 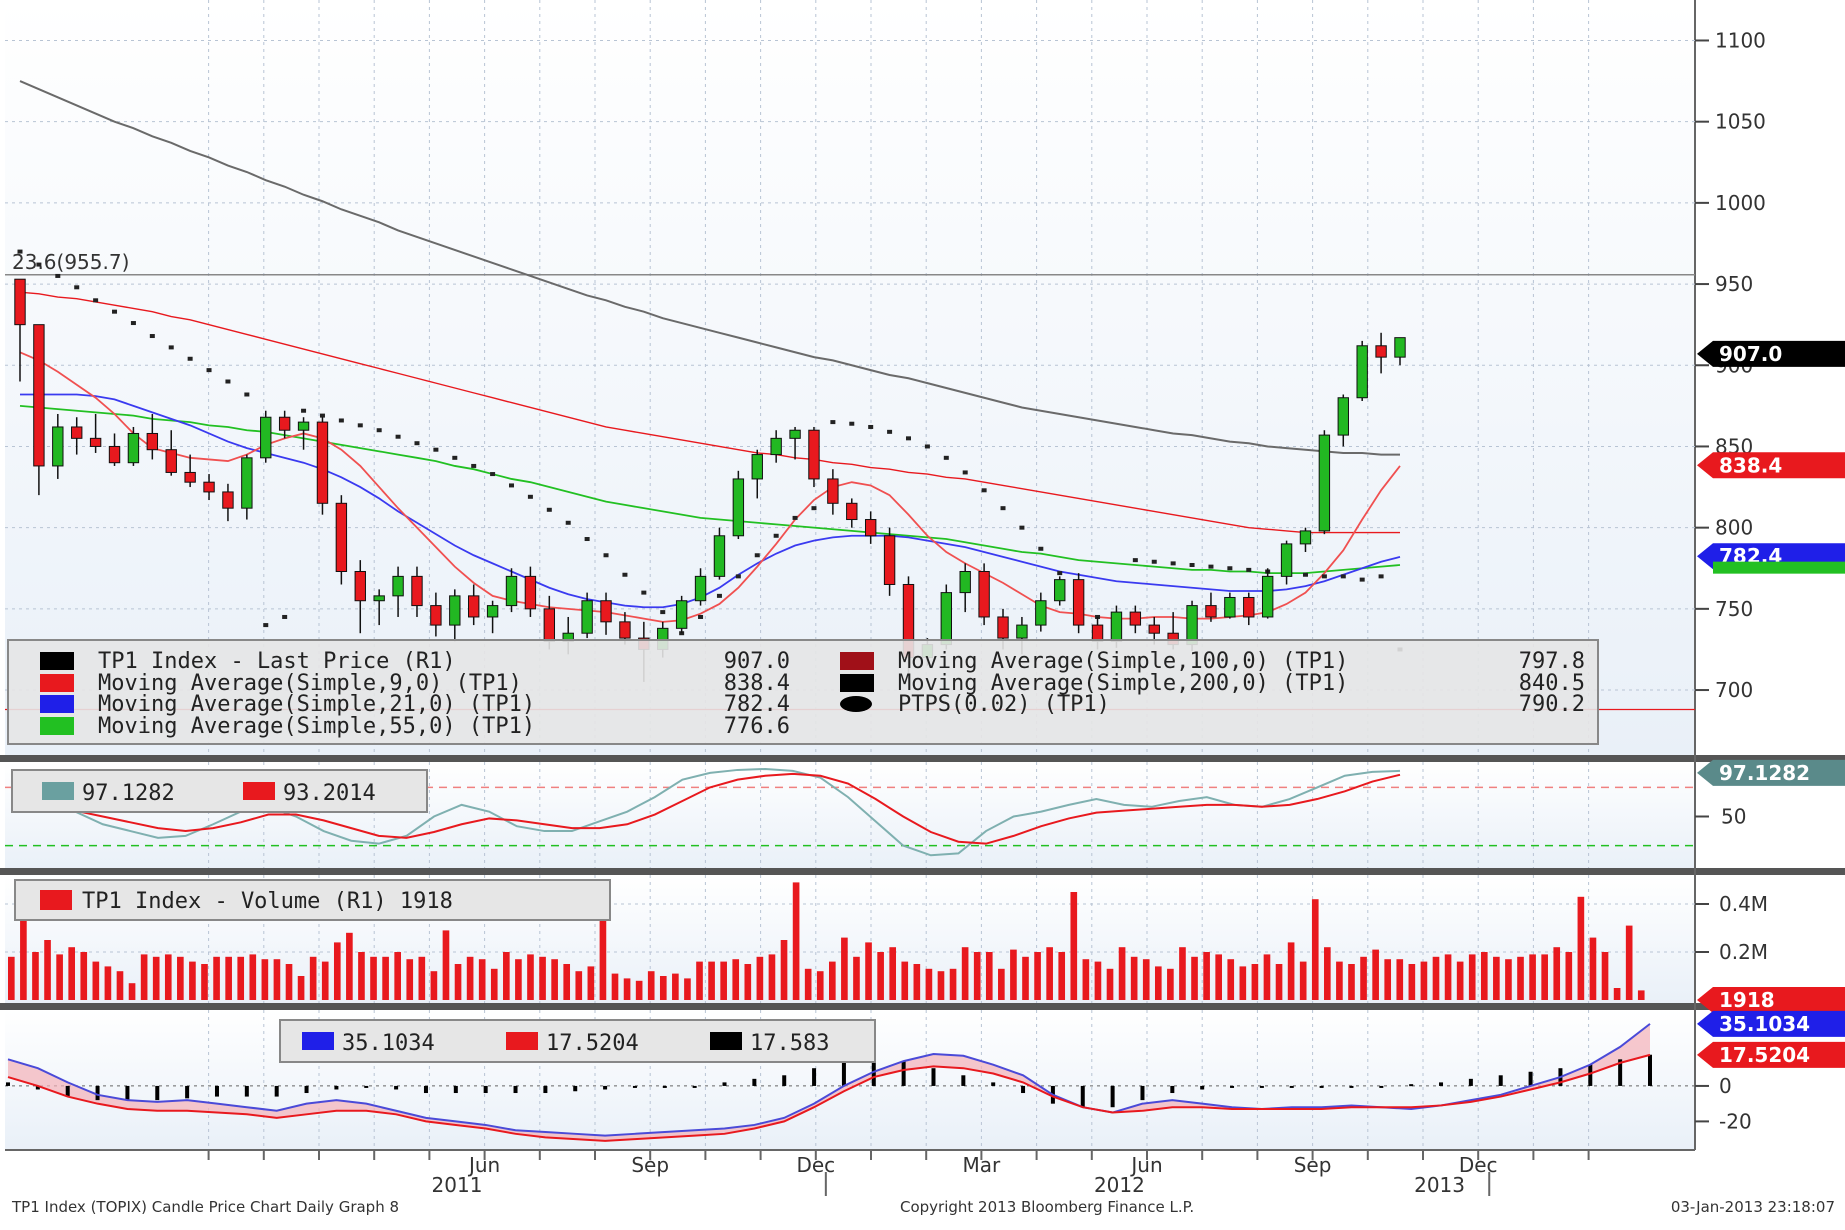 What do you see at coordinates (1771, 1023) in the screenshot?
I see `dmi-tag` at bounding box center [1771, 1023].